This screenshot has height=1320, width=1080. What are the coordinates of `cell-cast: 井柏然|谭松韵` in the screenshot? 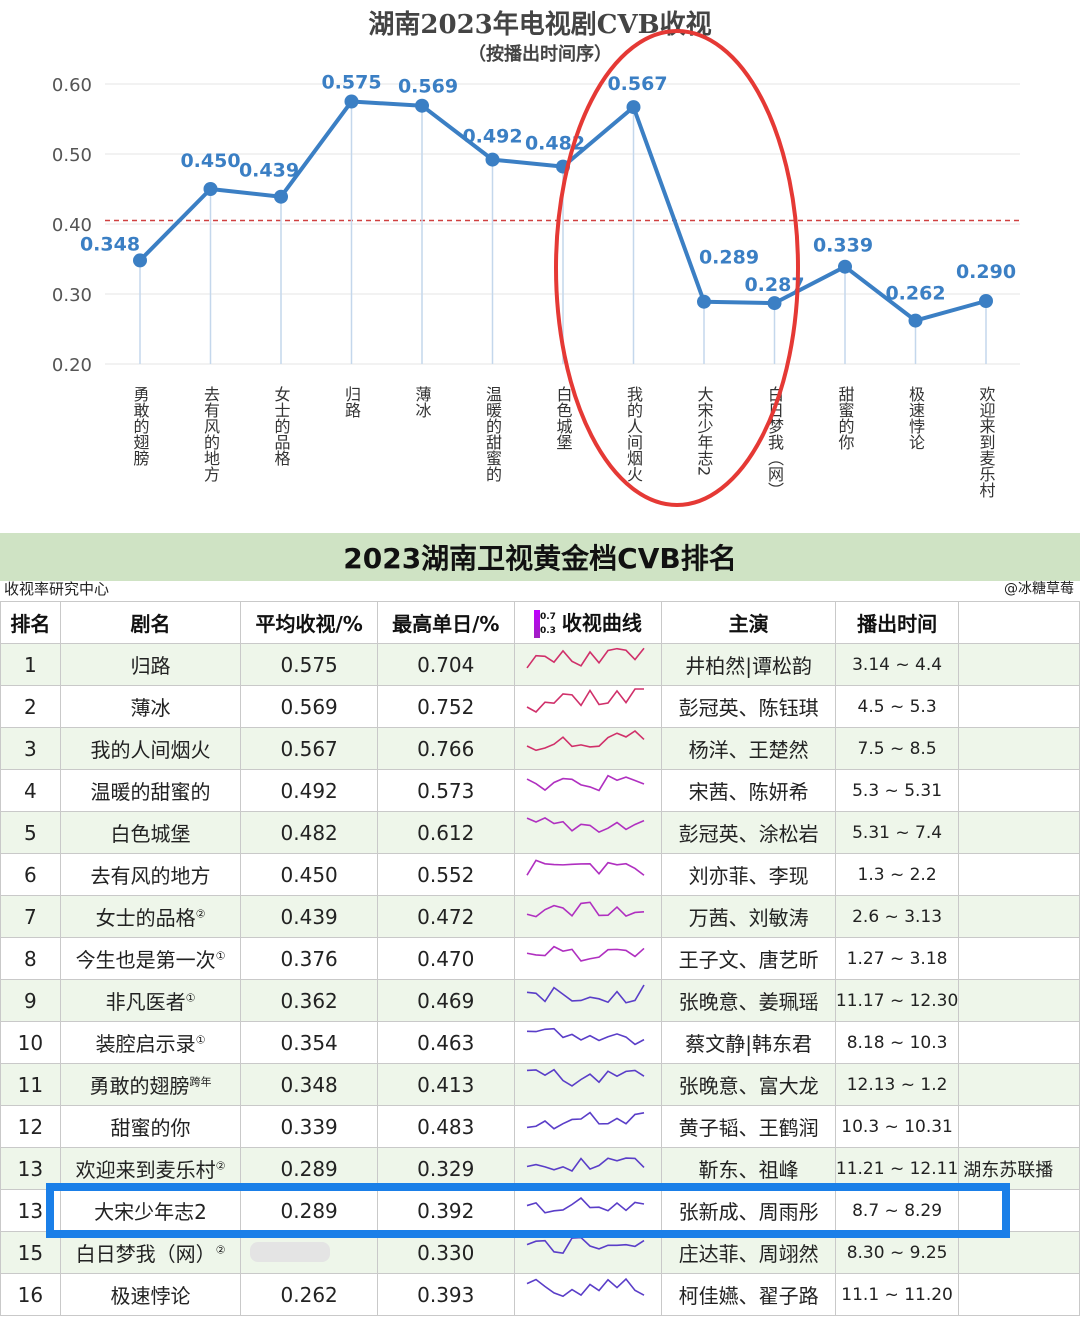 It's located at (748, 664).